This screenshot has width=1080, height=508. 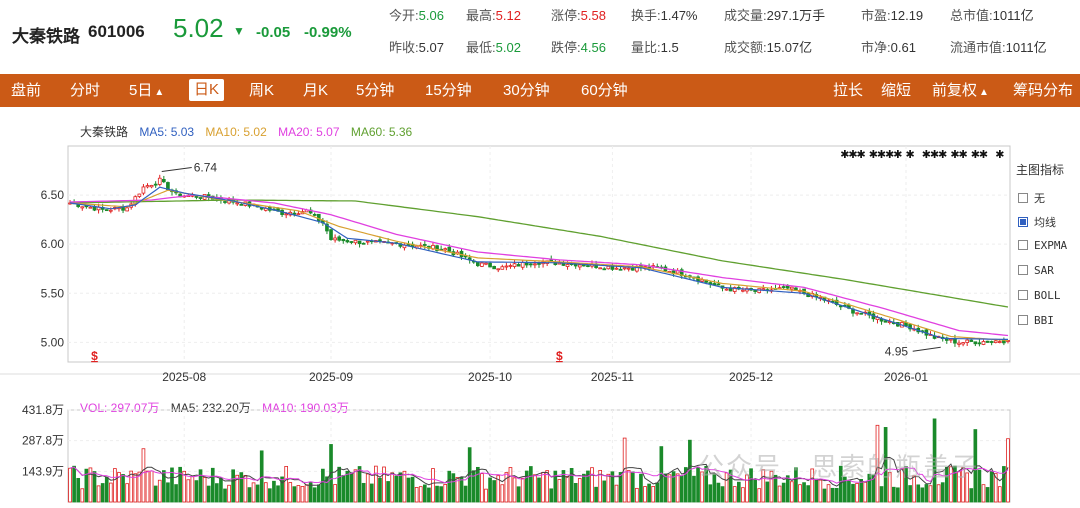 I want to click on tab-30min: 30分钟, so click(x=526, y=90).